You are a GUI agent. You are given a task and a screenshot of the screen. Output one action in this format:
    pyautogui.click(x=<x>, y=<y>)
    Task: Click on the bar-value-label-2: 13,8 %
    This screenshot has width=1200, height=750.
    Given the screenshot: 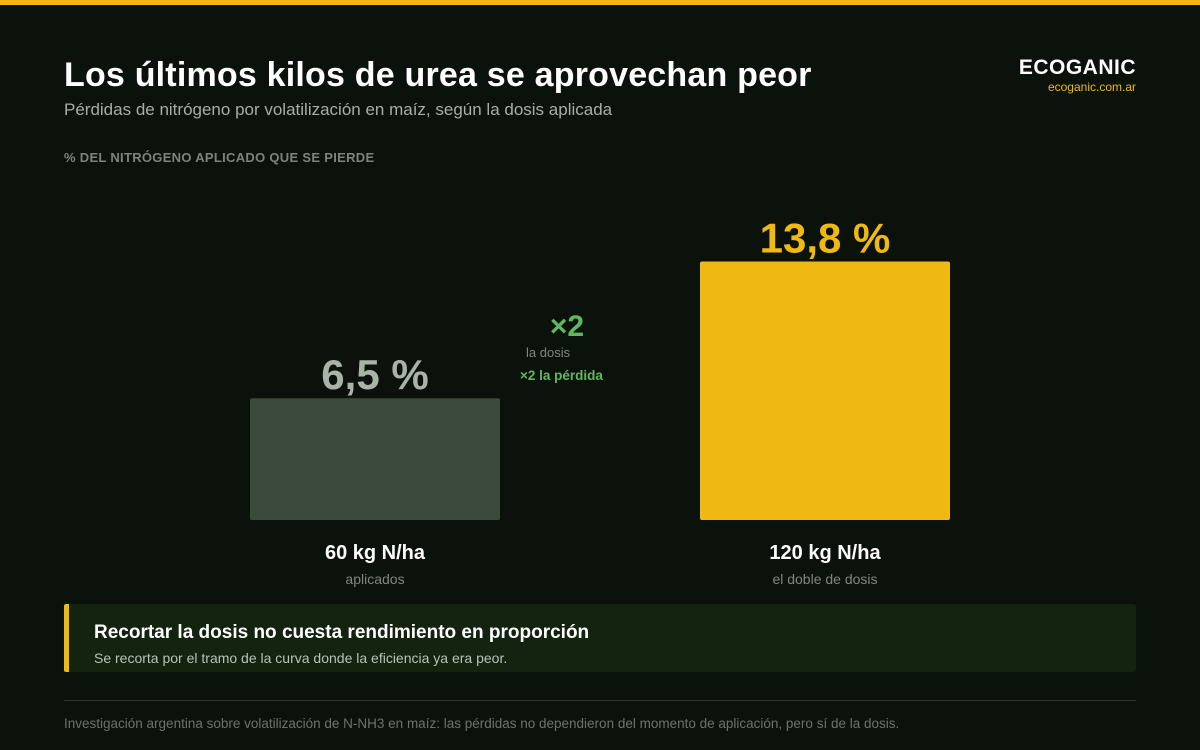 What is the action you would take?
    pyautogui.click(x=825, y=237)
    